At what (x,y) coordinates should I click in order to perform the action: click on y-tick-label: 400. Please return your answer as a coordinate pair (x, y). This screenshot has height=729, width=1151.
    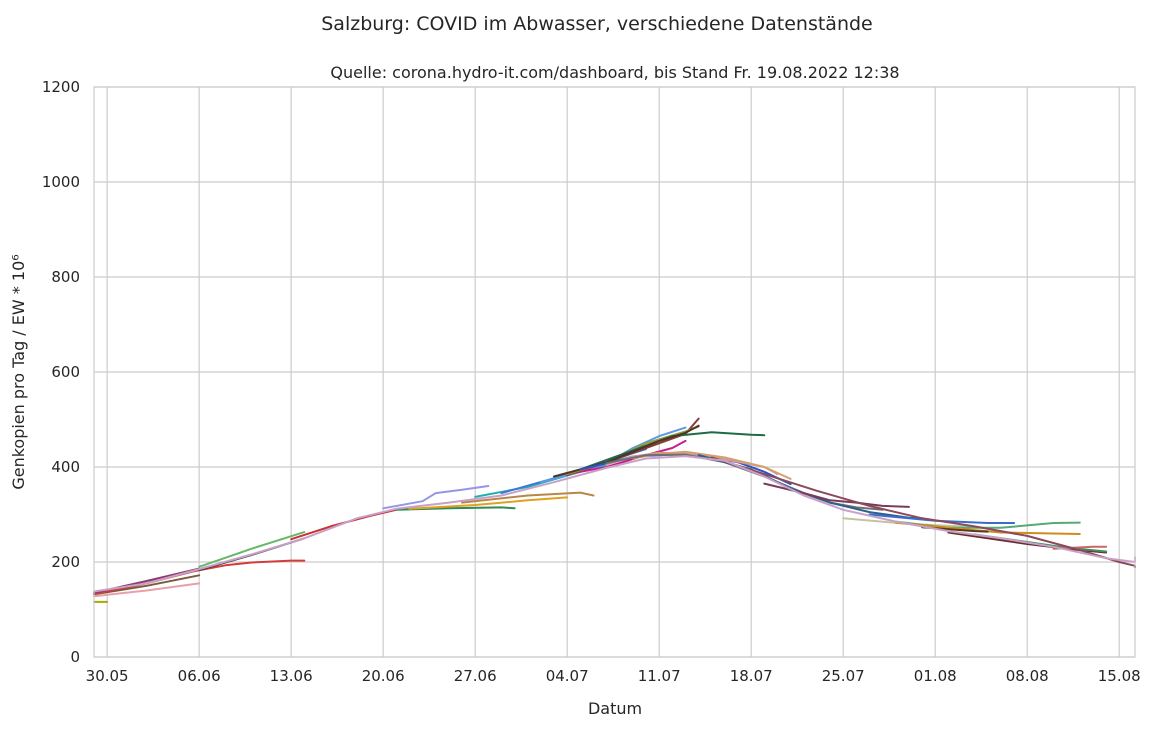
    Looking at the image, I should click on (65, 467).